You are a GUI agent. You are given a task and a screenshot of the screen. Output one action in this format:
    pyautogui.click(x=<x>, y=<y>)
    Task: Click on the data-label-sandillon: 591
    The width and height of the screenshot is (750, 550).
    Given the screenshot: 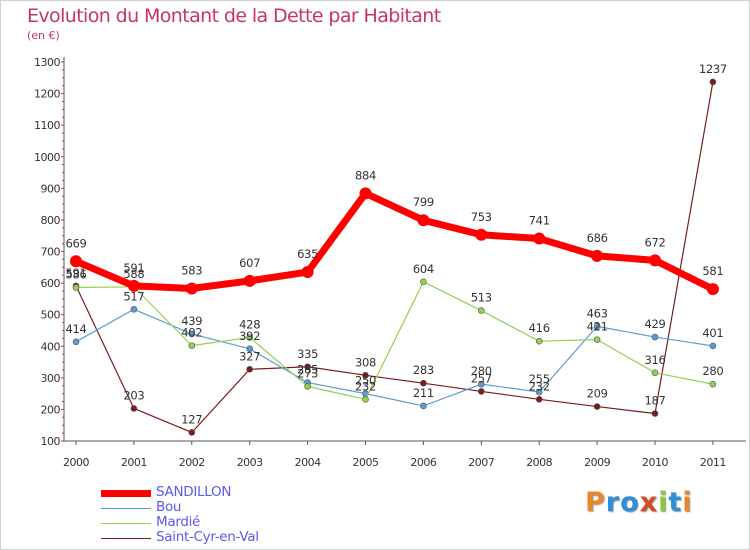 What is the action you would take?
    pyautogui.click(x=133, y=268)
    